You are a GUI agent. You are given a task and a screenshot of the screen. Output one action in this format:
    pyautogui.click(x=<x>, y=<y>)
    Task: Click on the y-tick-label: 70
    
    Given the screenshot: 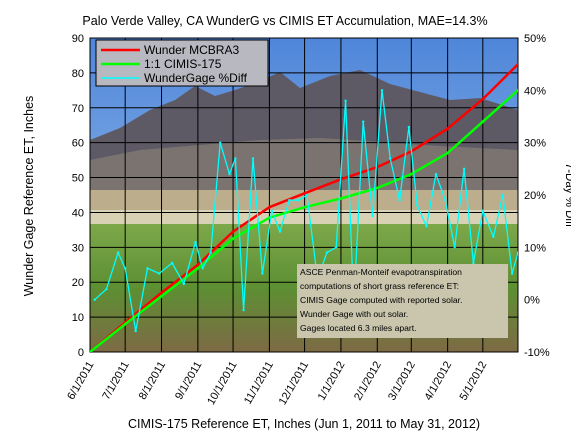 What is the action you would take?
    pyautogui.click(x=78, y=109)
    